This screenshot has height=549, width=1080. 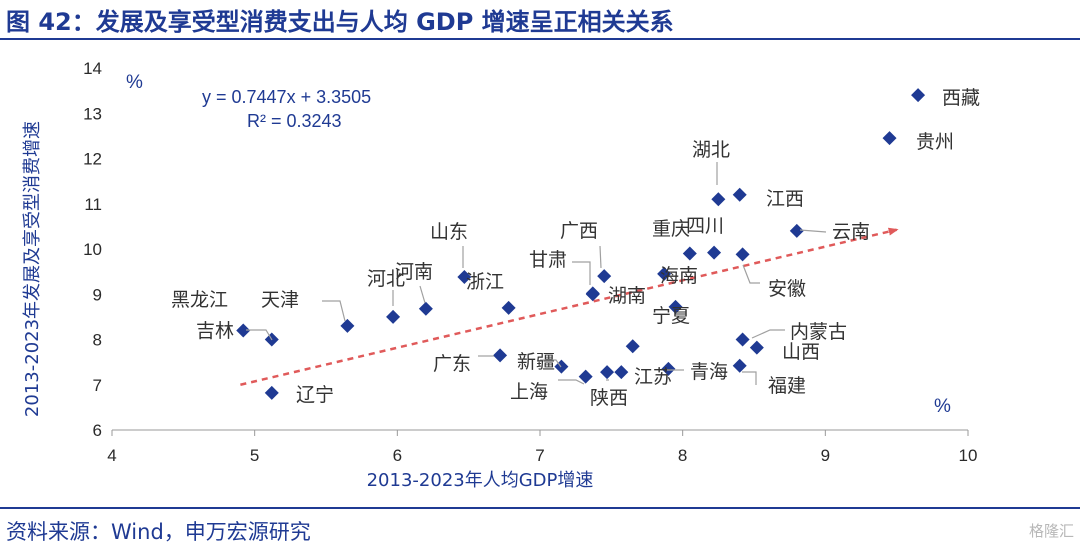 I want to click on x-tick-label: 6, so click(x=397, y=455).